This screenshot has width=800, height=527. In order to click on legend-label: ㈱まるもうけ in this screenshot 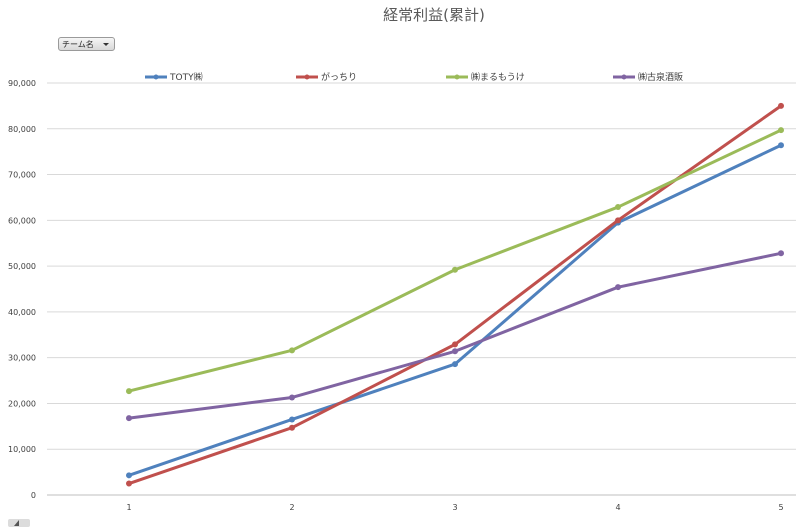, I will do `click(498, 77)`.